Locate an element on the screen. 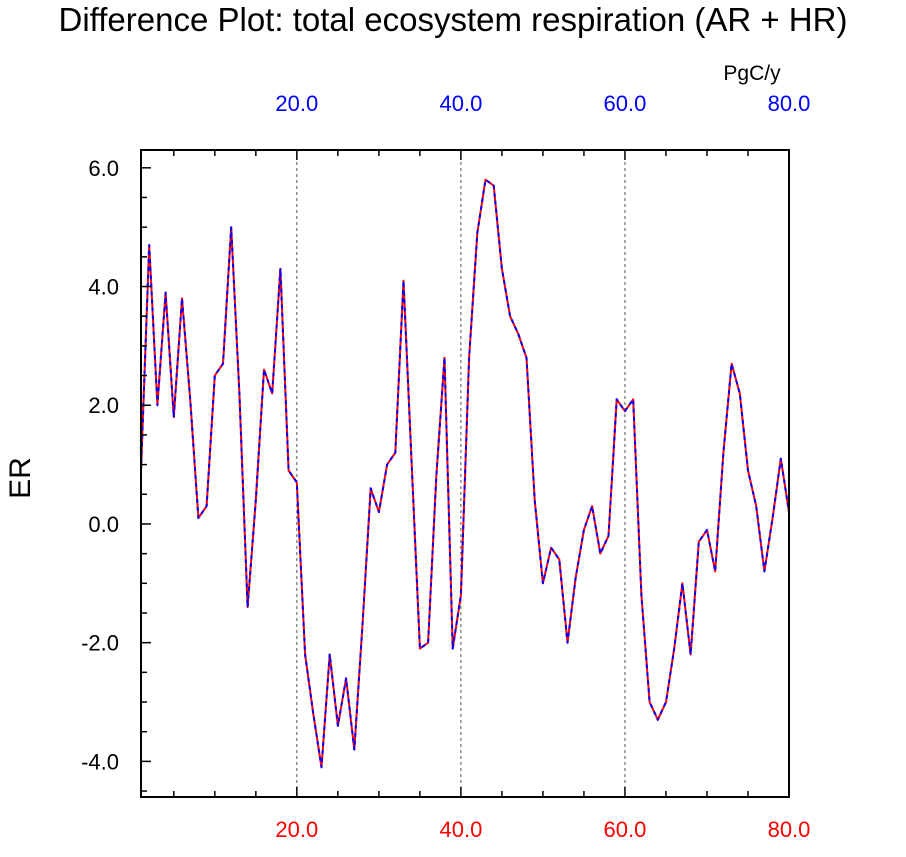  x-tick-label-top: 20.0 is located at coordinates (296, 103).